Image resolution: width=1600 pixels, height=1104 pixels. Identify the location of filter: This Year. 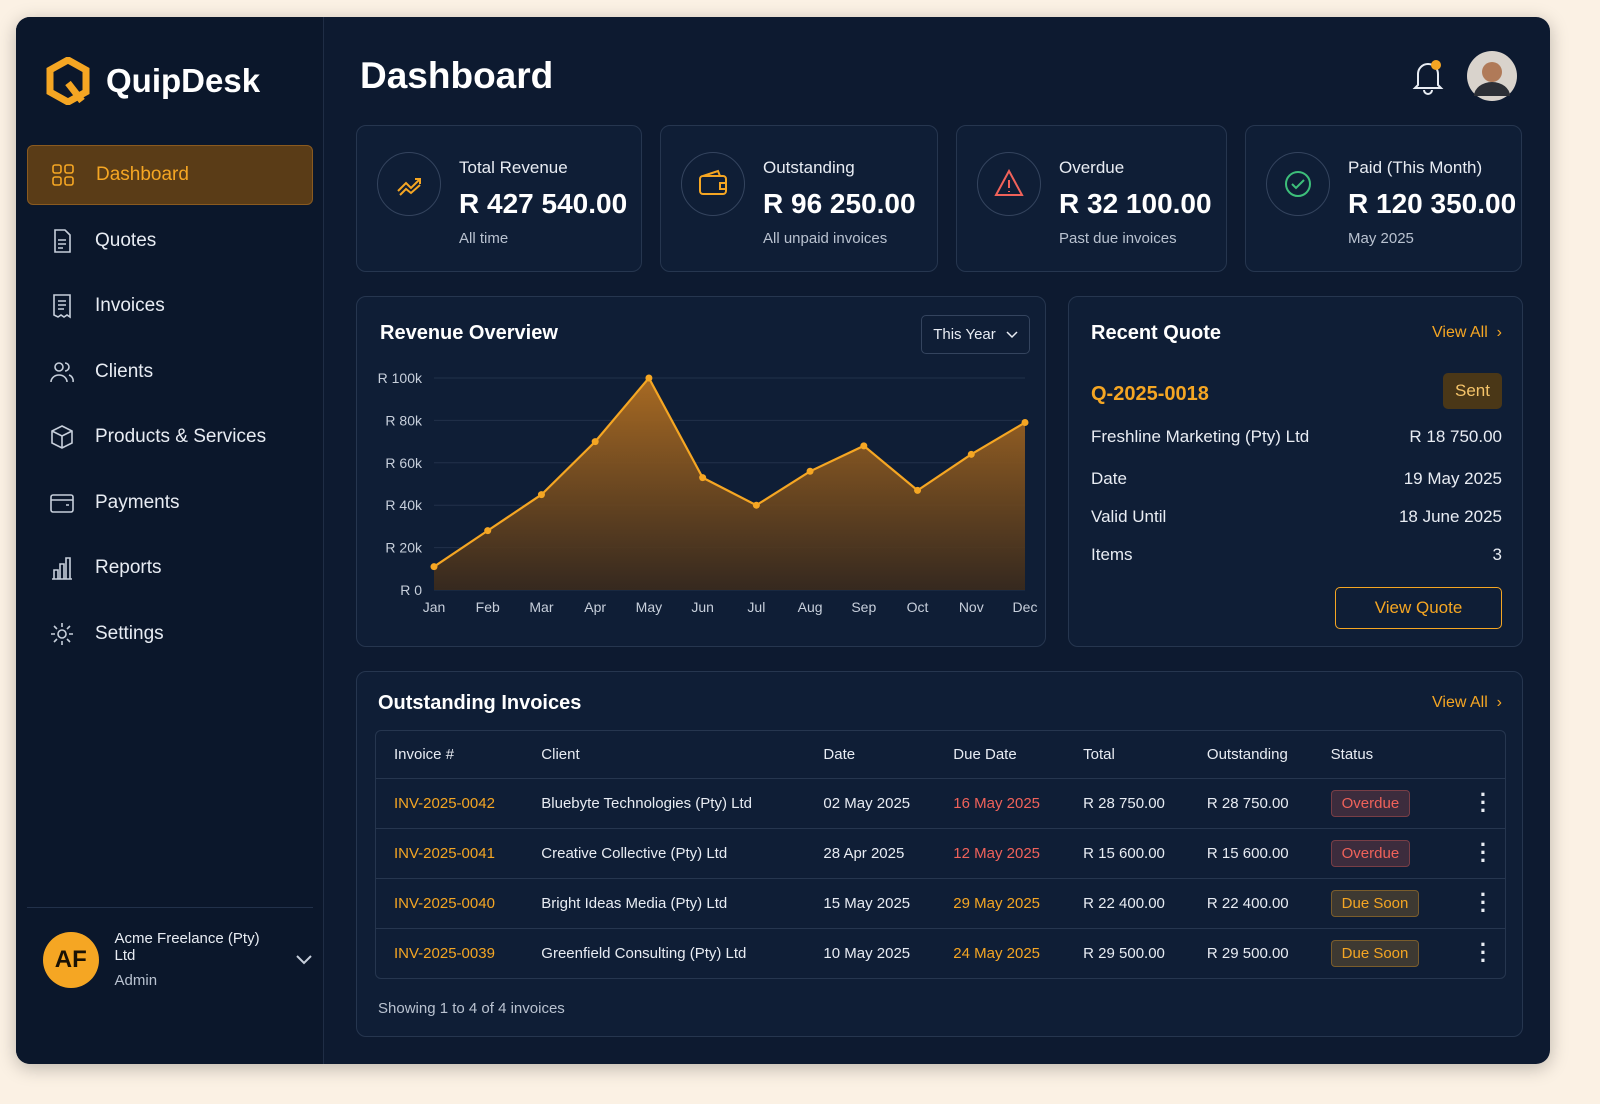
(975, 334).